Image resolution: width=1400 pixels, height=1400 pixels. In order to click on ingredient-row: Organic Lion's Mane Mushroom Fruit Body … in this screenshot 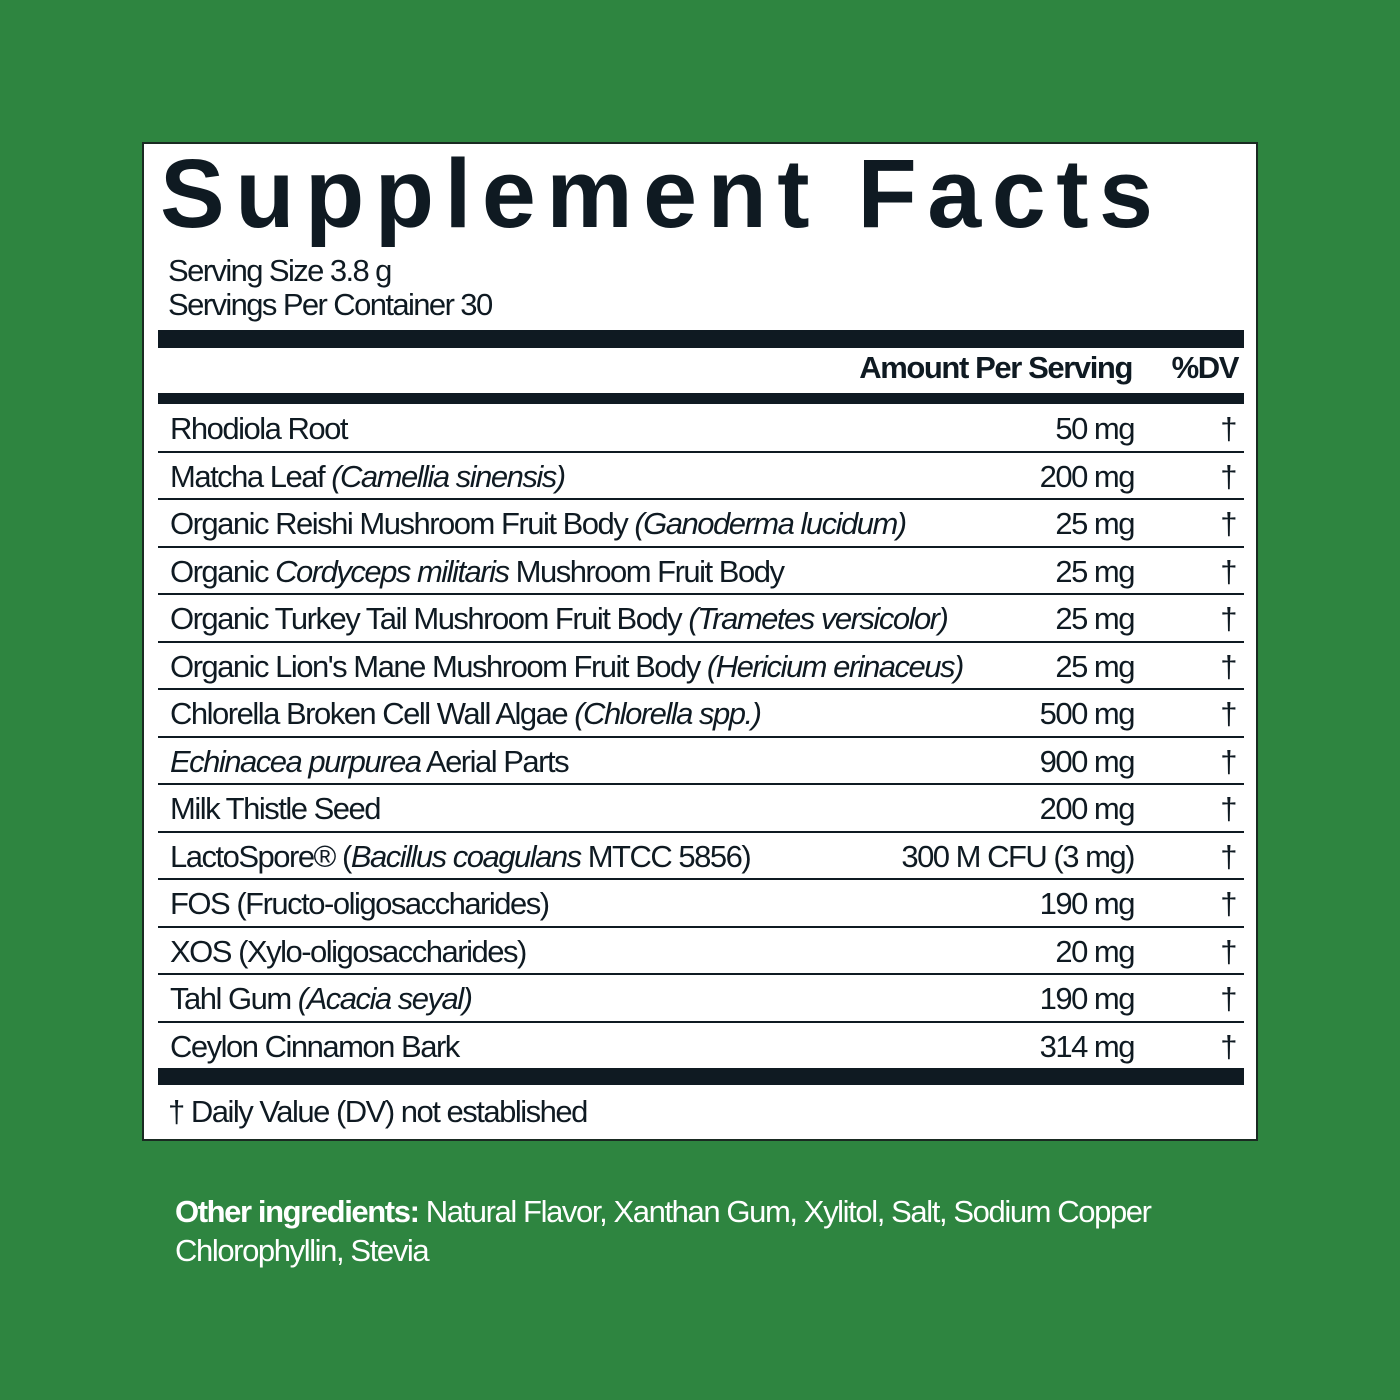, I will do `click(701, 666)`.